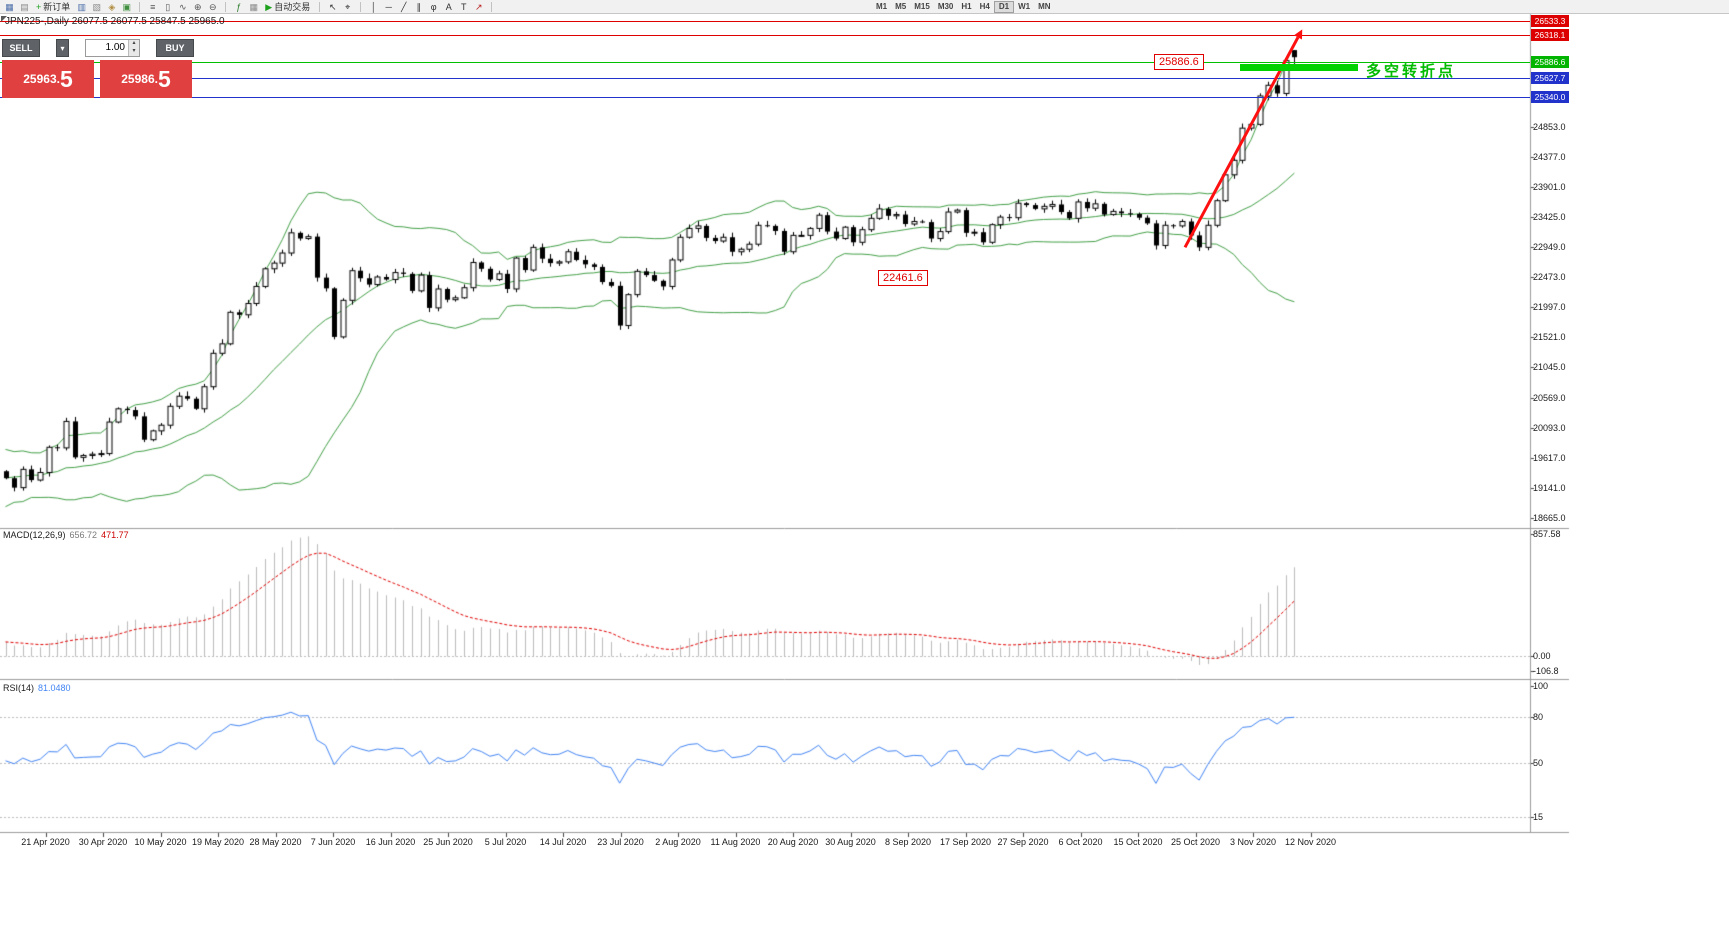 The height and width of the screenshot is (936, 1729). I want to click on spinner-up-icon: ▴, so click(133, 43).